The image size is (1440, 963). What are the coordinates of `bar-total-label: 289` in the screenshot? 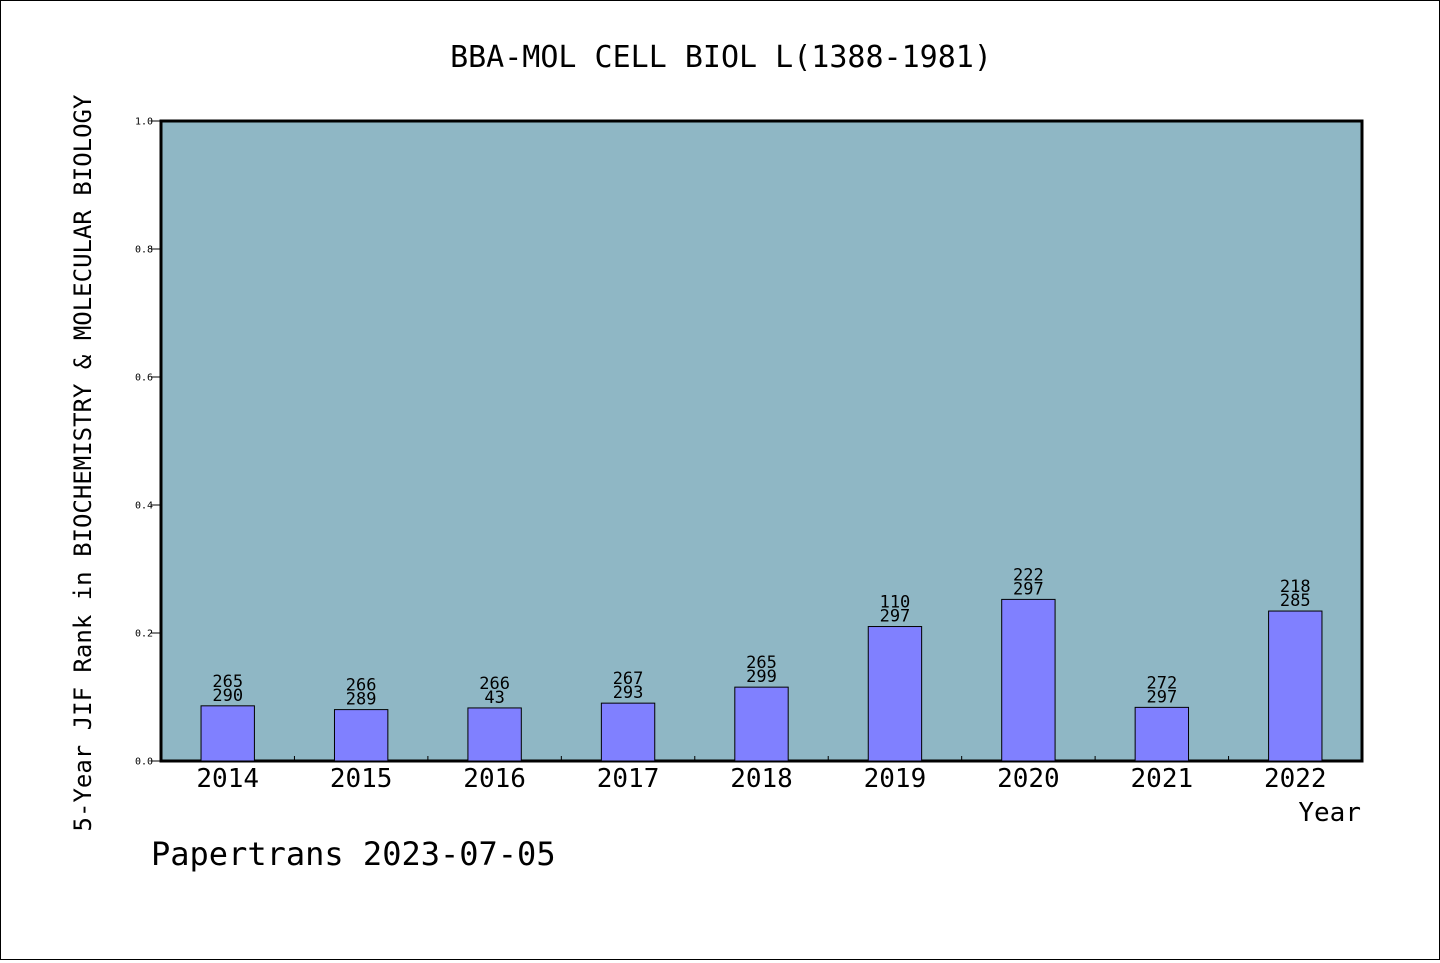 It's located at (361, 700).